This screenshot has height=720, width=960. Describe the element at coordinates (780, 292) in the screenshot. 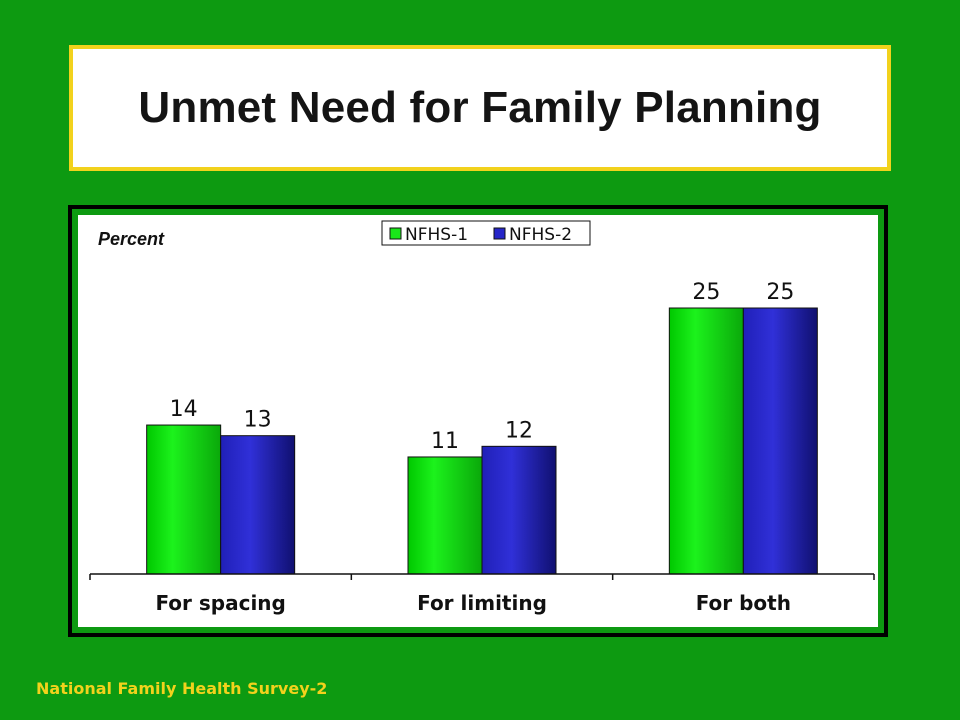

I see `data-label-nfhs-2-2: 25` at that location.